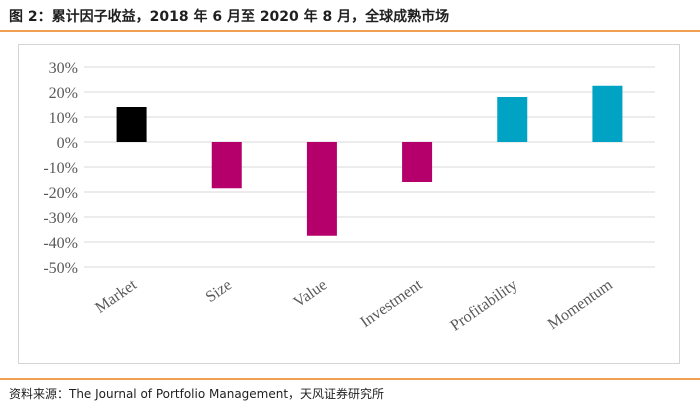 This screenshot has height=409, width=700. What do you see at coordinates (63, 118) in the screenshot?
I see `y-tick-label: 10%` at bounding box center [63, 118].